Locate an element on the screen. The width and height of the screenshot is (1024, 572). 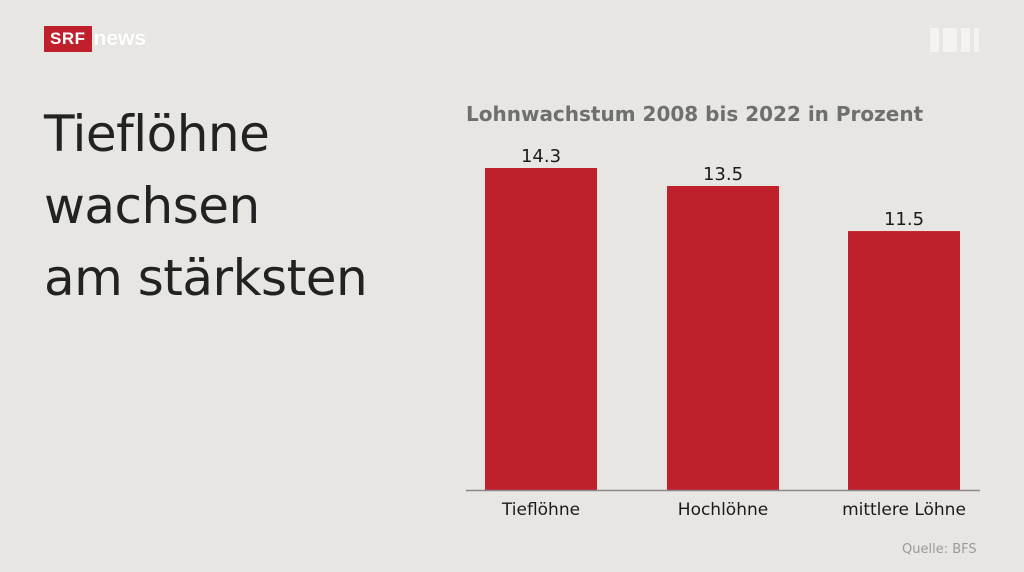
category-label-3: mittlere Löhne is located at coordinates (904, 510).